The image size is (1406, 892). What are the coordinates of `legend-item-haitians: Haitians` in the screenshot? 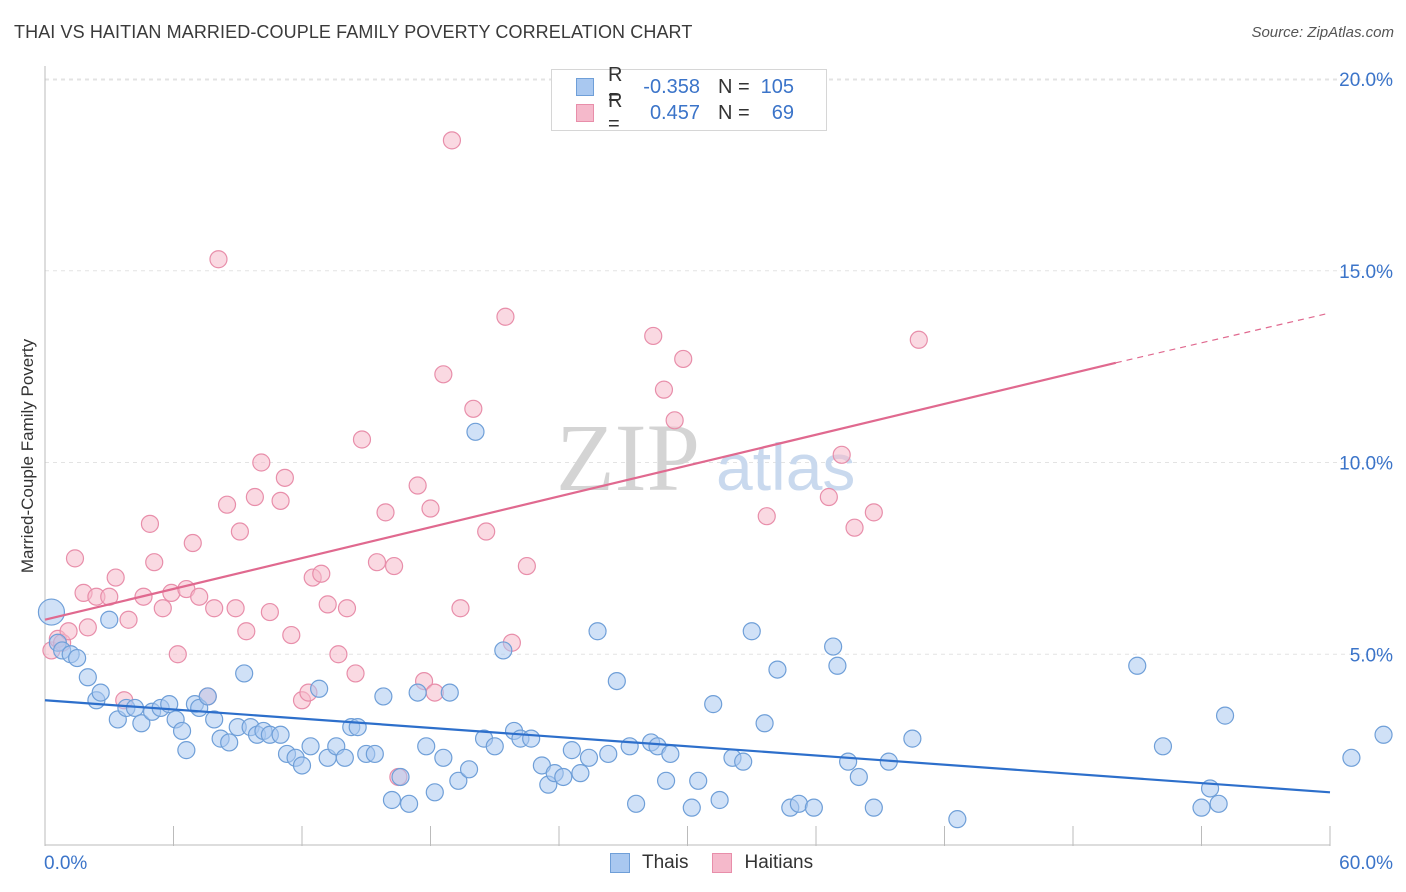 It's located at (762, 863).